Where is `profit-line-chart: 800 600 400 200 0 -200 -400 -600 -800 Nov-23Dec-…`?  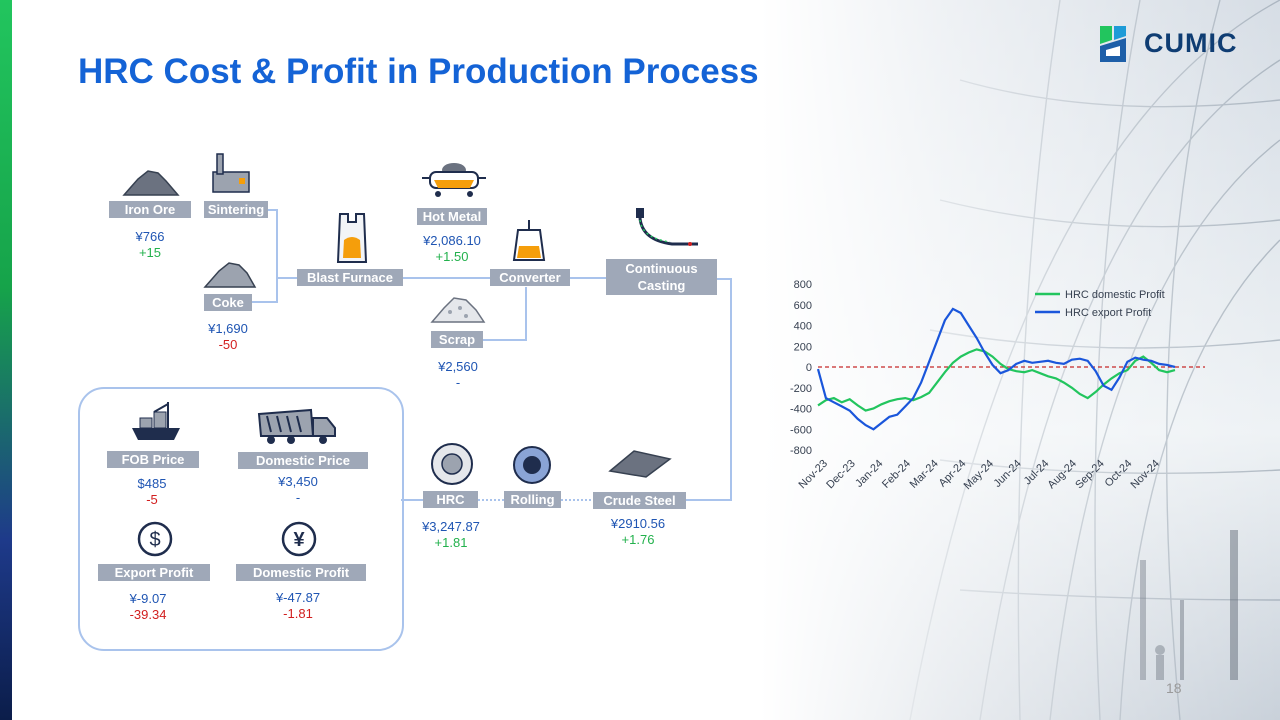 profit-line-chart: 800 600 400 200 0 -200 -400 -600 -800 Nov-23Dec-… is located at coordinates (997, 385).